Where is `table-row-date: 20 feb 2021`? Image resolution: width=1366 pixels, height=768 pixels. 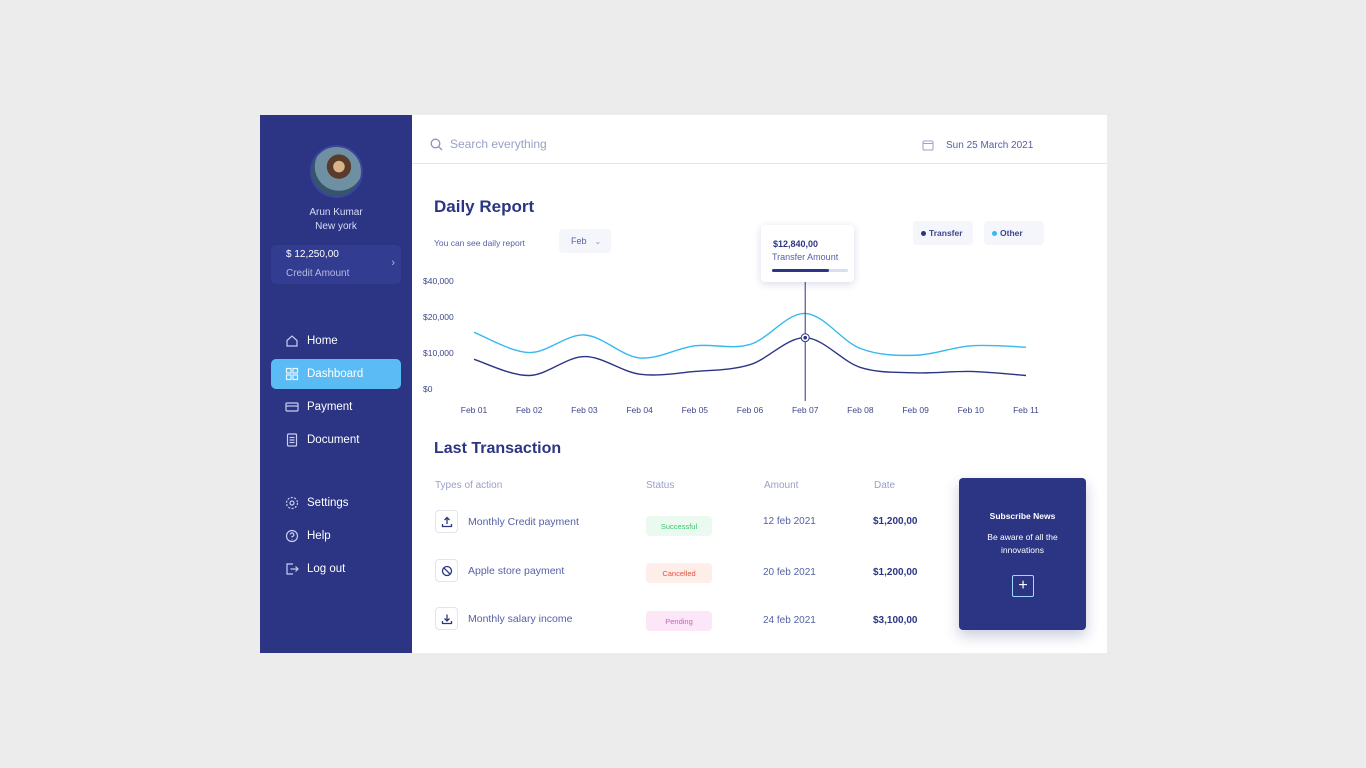 table-row-date: 20 feb 2021 is located at coordinates (789, 572).